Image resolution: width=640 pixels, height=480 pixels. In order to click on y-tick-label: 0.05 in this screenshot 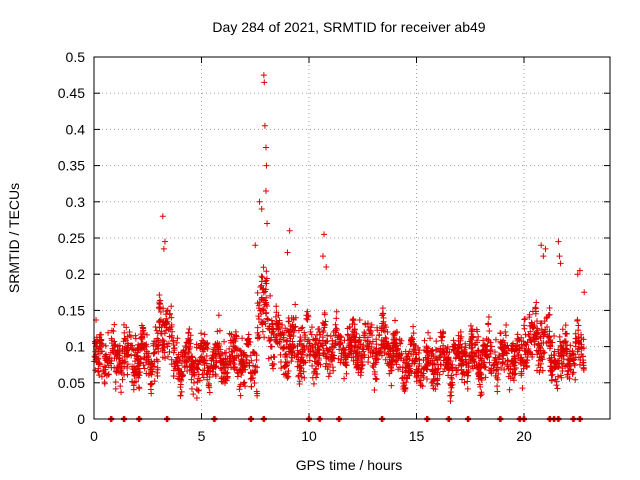, I will do `click(71, 383)`.